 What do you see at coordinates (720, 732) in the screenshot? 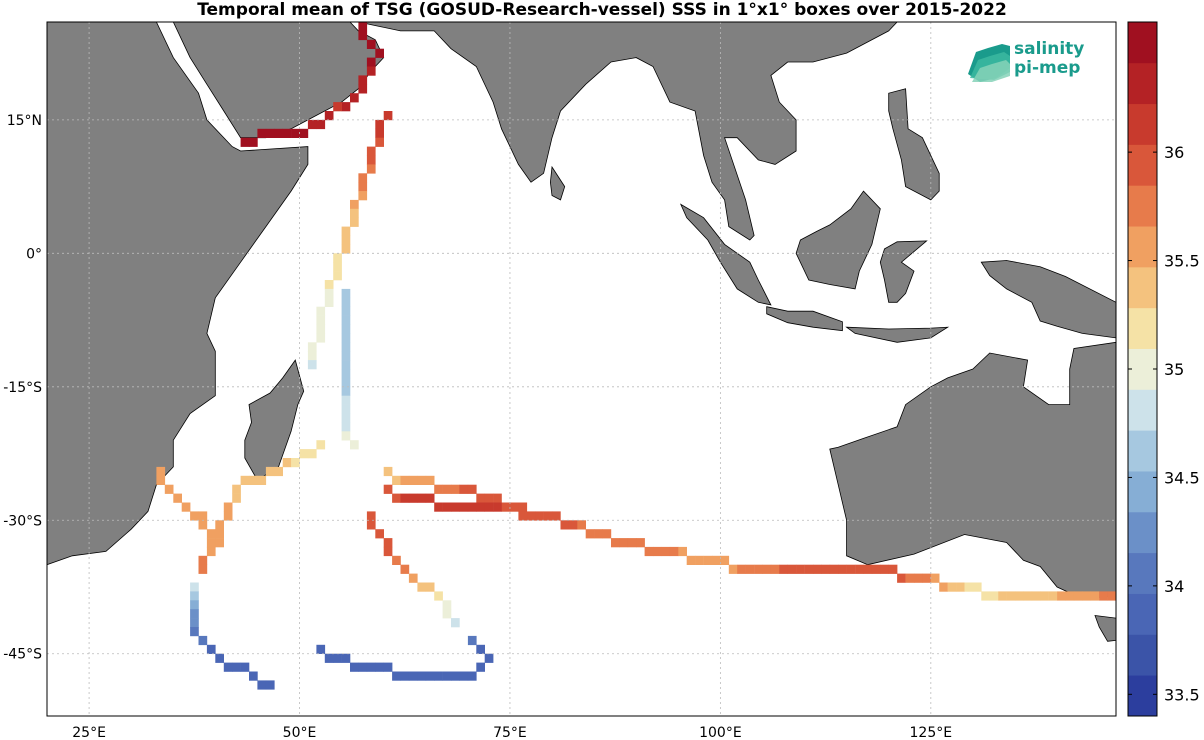
I see `lon-tick-label: 100°E` at bounding box center [720, 732].